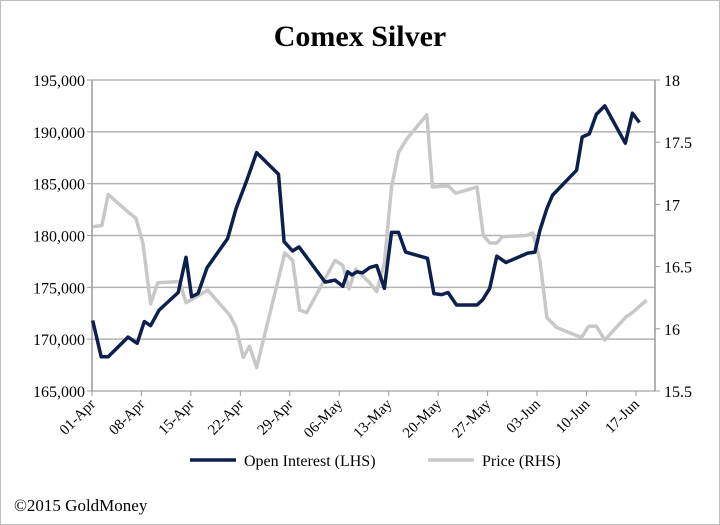 This screenshot has height=525, width=720. I want to click on legend: Open Interest (LHS) Price (RHS), so click(375, 461).